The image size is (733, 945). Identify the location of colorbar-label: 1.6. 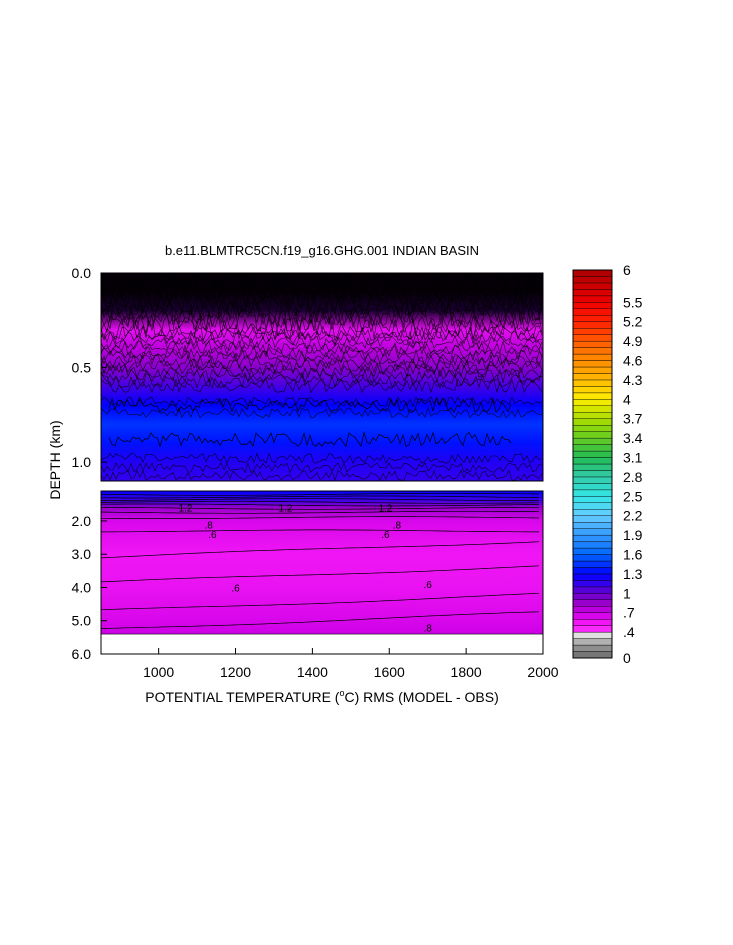
(633, 555).